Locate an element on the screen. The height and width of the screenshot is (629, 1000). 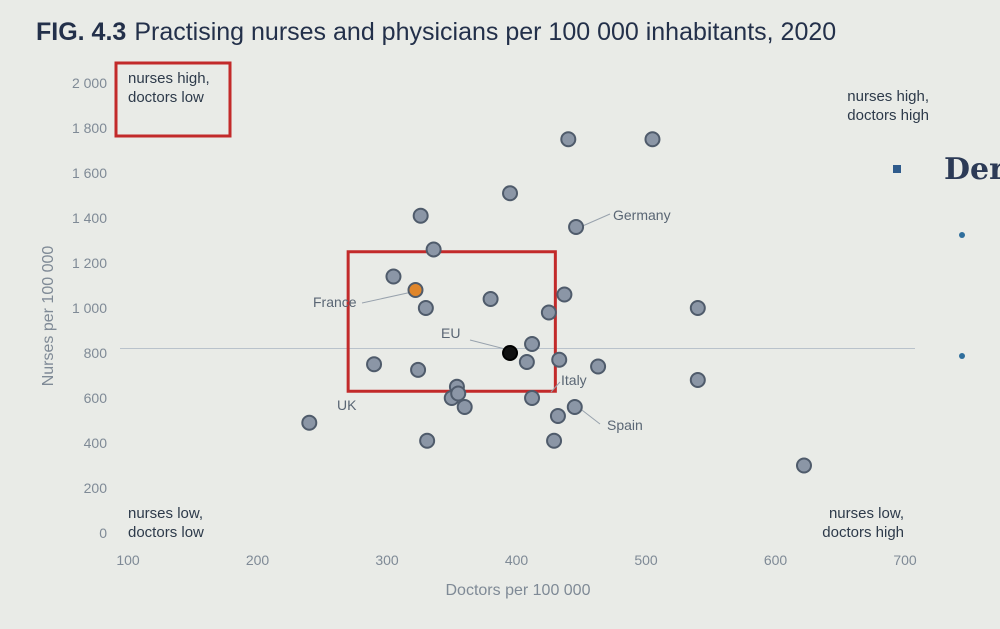
y-axis-title: Nurses per 100 000 is located at coordinates (48, 316).